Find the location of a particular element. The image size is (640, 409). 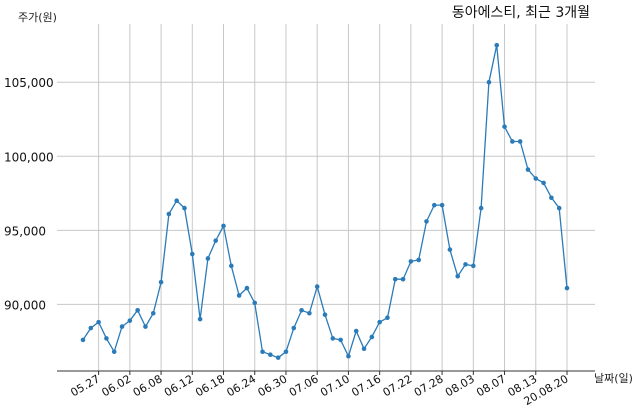

x-tick-label: 06.02 is located at coordinates (117, 385).